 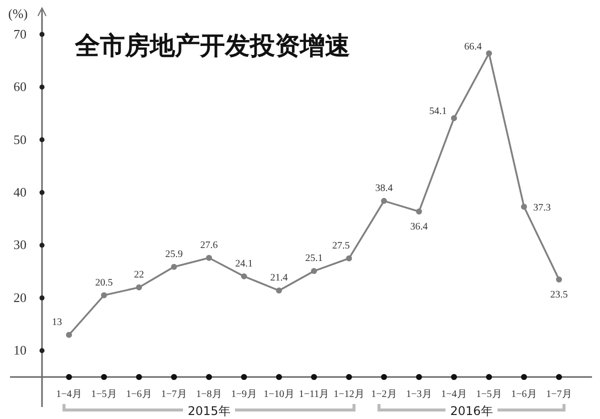 What do you see at coordinates (438, 112) in the screenshot?
I see `data-label: 54.1` at bounding box center [438, 112].